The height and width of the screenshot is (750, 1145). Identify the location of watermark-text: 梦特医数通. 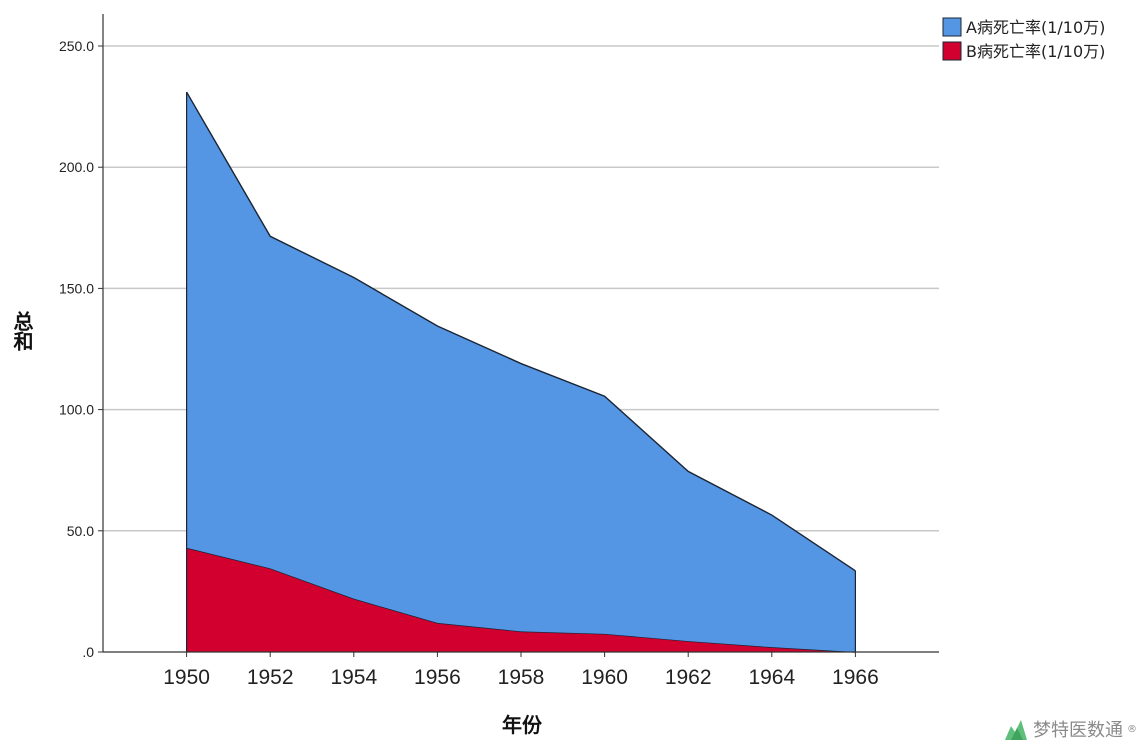
(1078, 730).